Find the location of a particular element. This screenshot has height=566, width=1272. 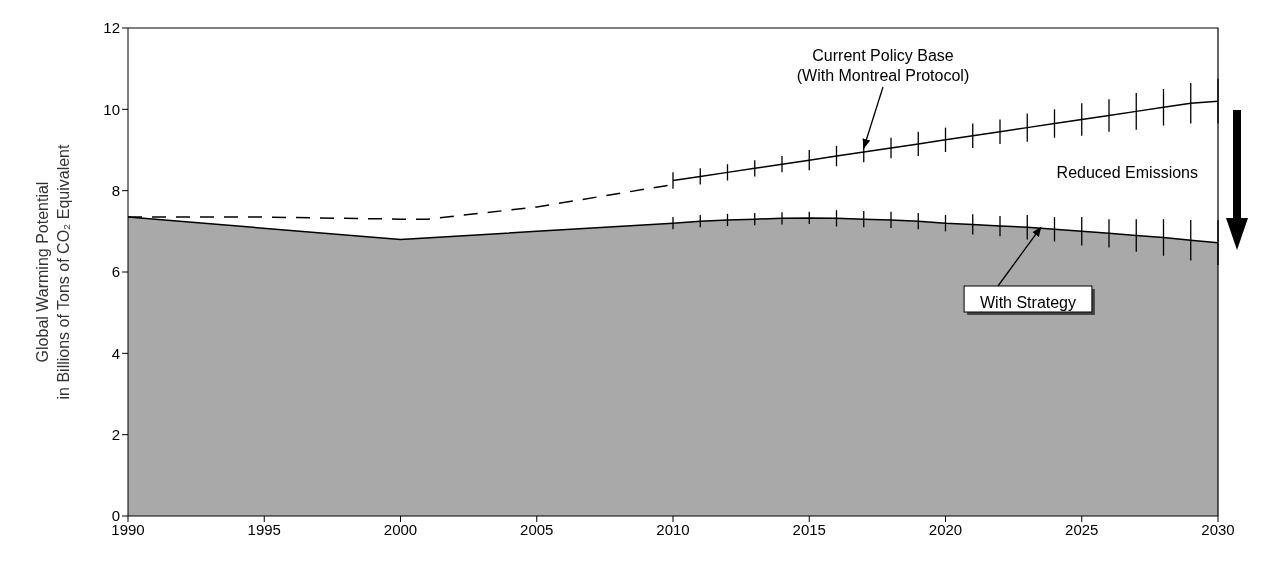

y-axis-title: Global Warming Potential in Billions of Tons of CO₂ Equivalent is located at coordinates (53, 271).